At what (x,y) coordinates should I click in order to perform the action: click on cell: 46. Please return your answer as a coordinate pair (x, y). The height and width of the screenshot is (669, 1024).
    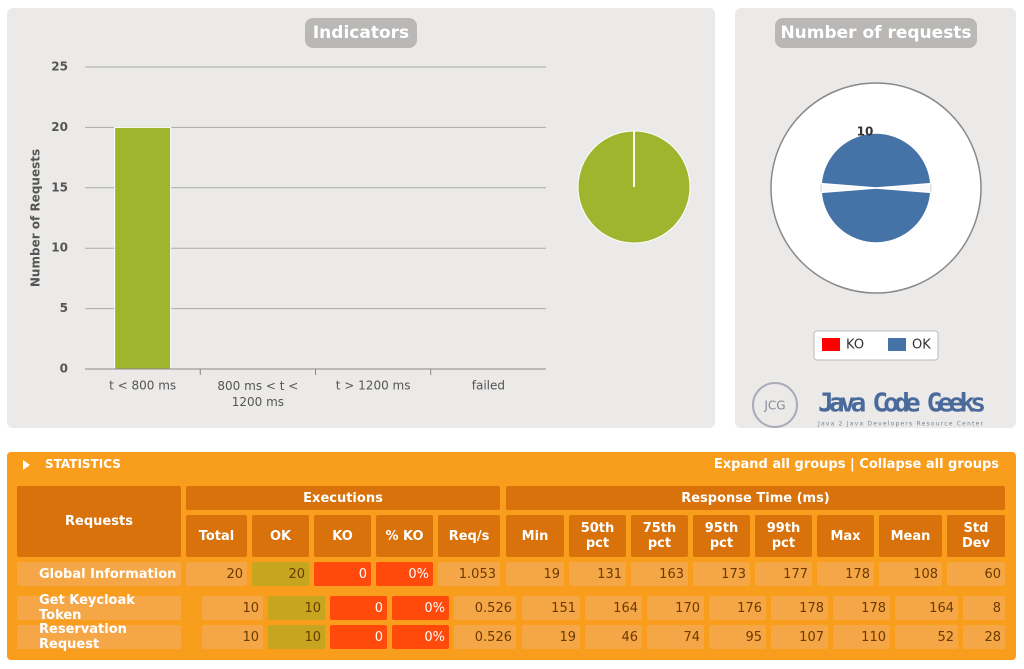
    Looking at the image, I should click on (613, 637).